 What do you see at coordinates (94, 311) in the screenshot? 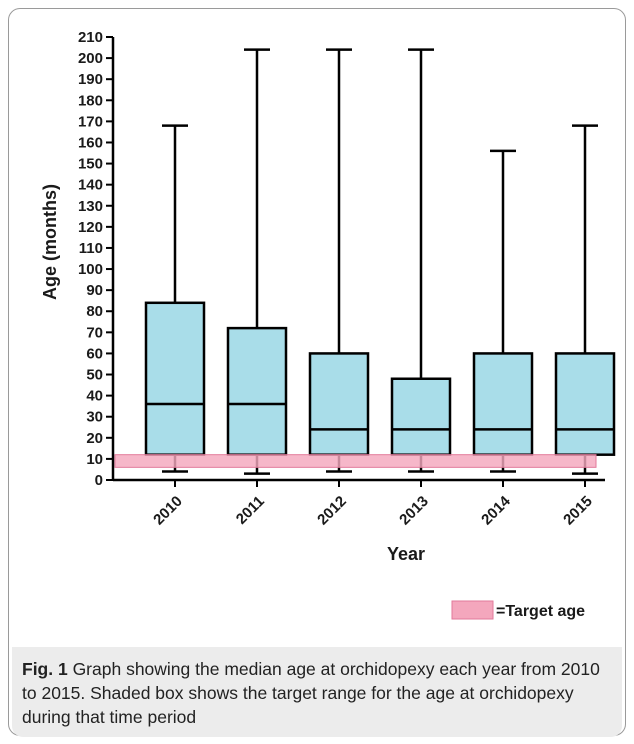
I see `y-tick-label: 80` at bounding box center [94, 311].